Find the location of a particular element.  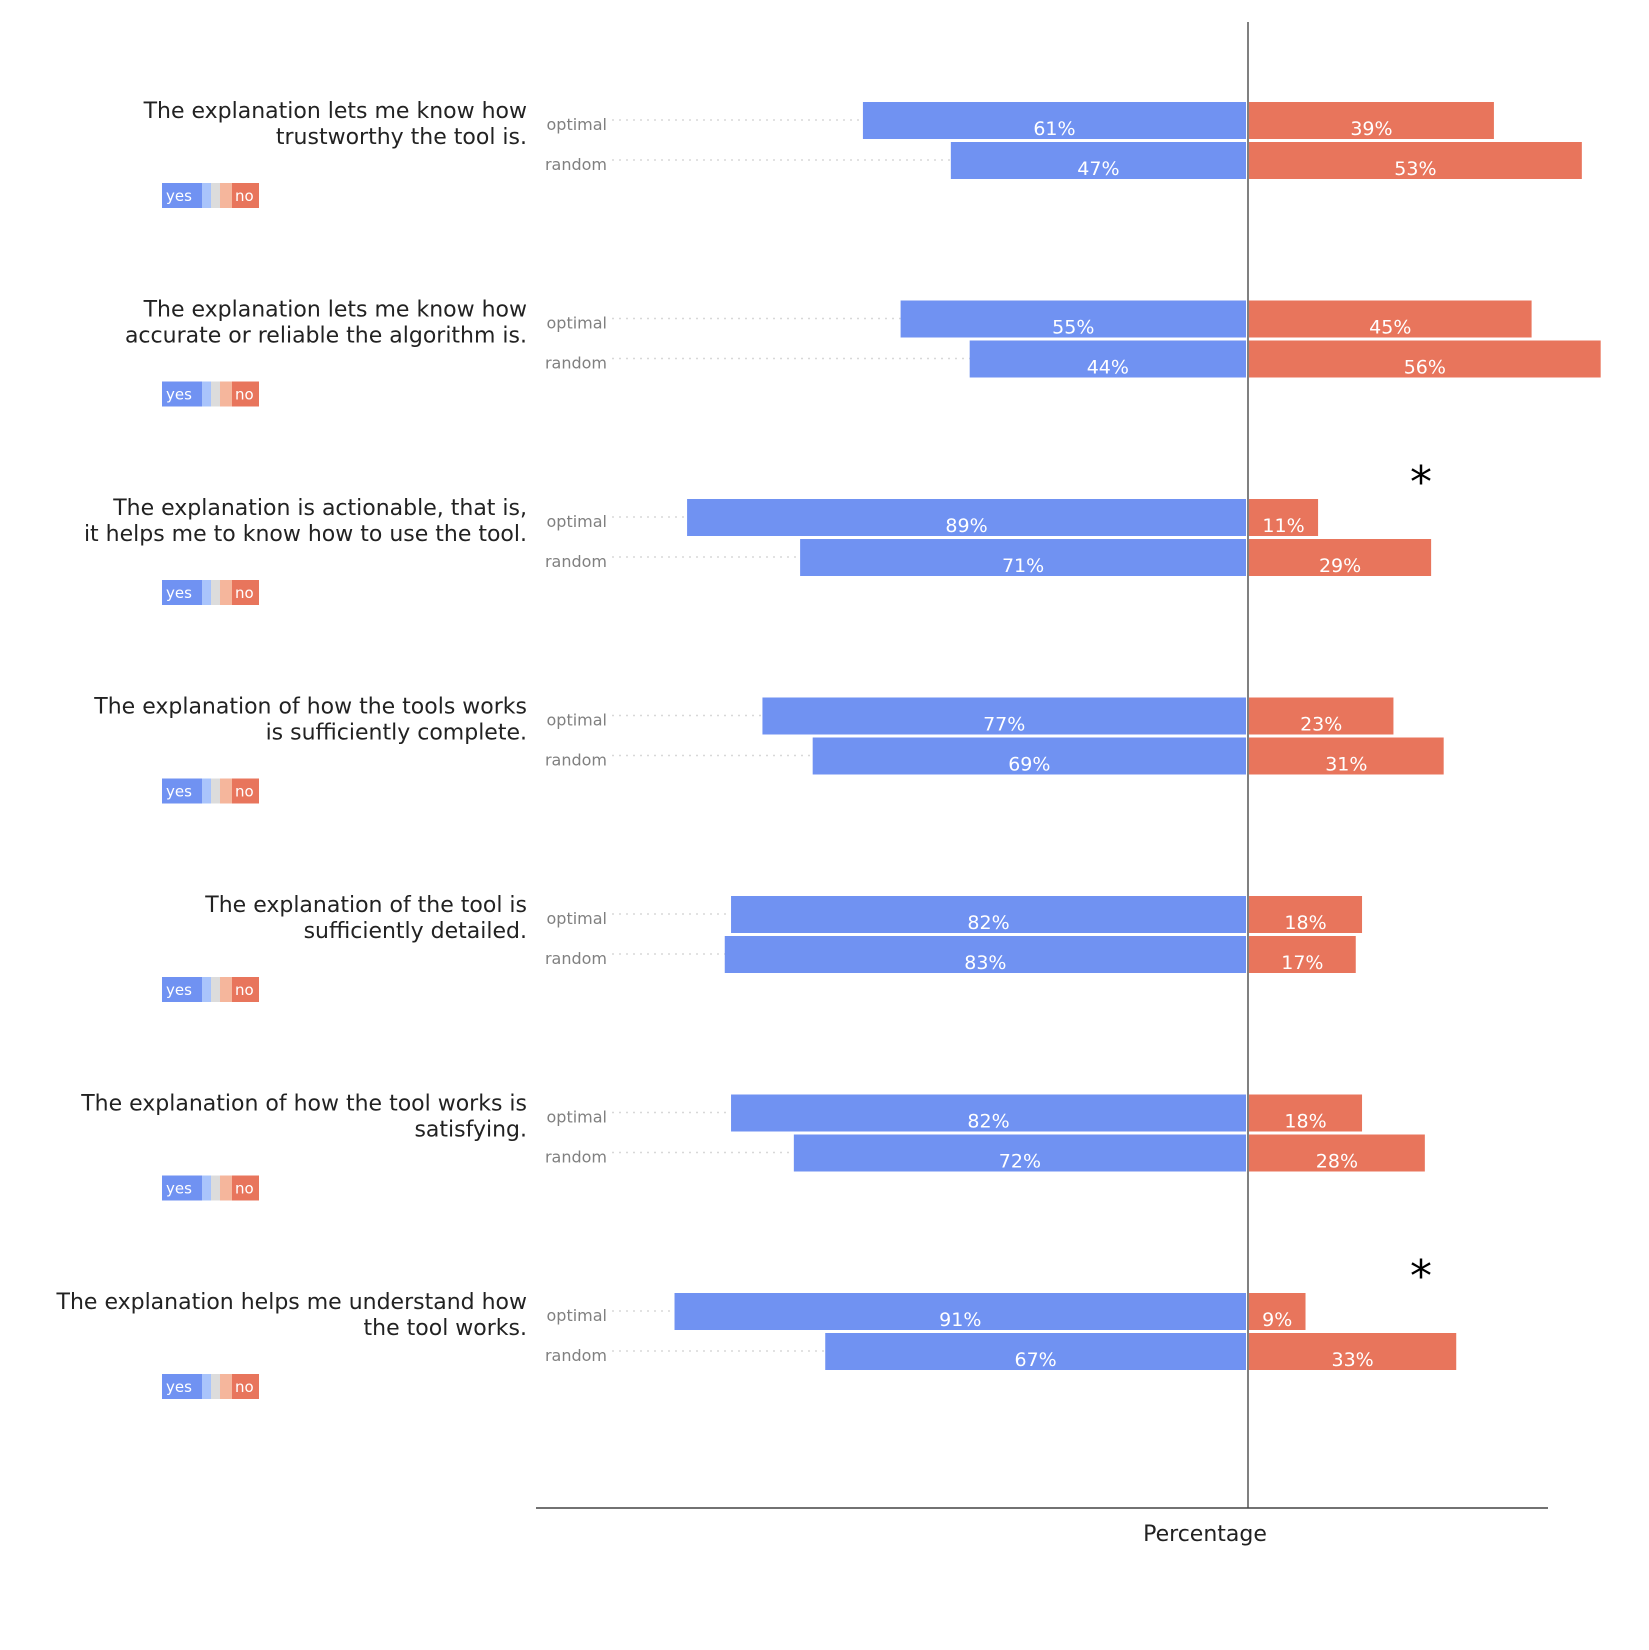

data-label-yes: 69% is located at coordinates (1029, 765).